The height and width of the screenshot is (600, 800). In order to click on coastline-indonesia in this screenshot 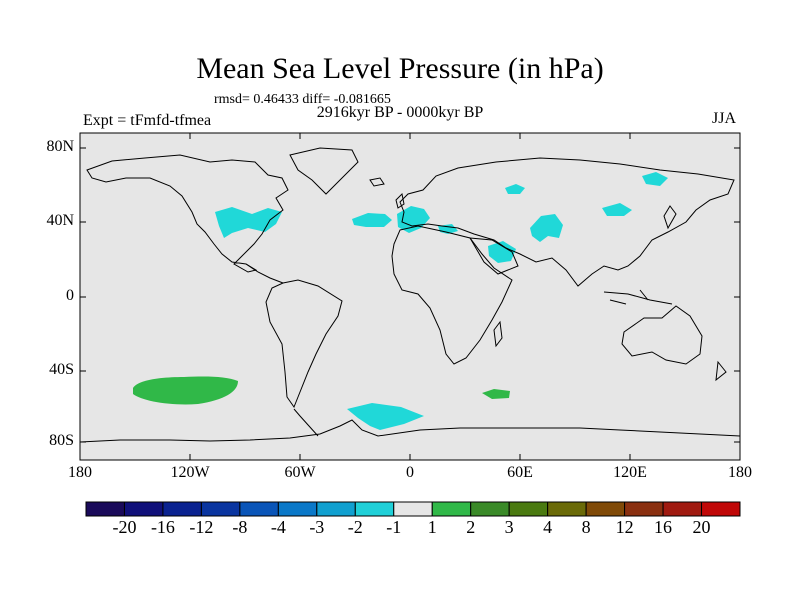, I will do `click(638, 297)`.